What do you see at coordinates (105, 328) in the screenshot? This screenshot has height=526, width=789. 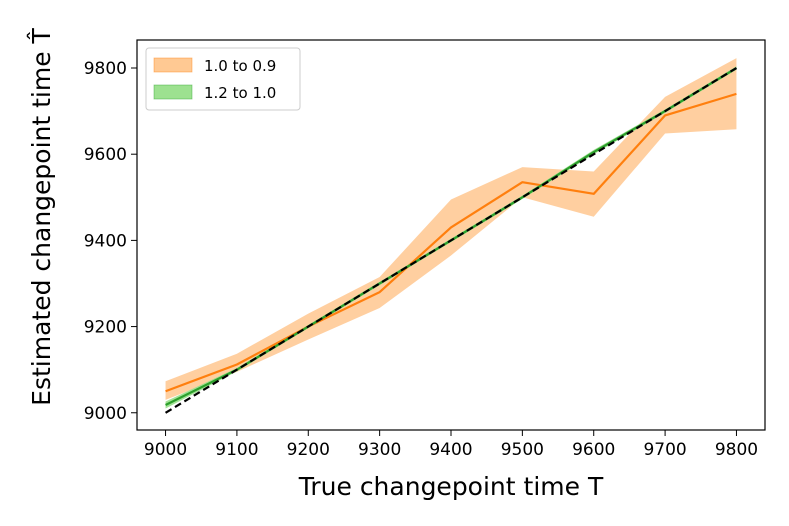 I see `y-tick-label: 9200` at bounding box center [105, 328].